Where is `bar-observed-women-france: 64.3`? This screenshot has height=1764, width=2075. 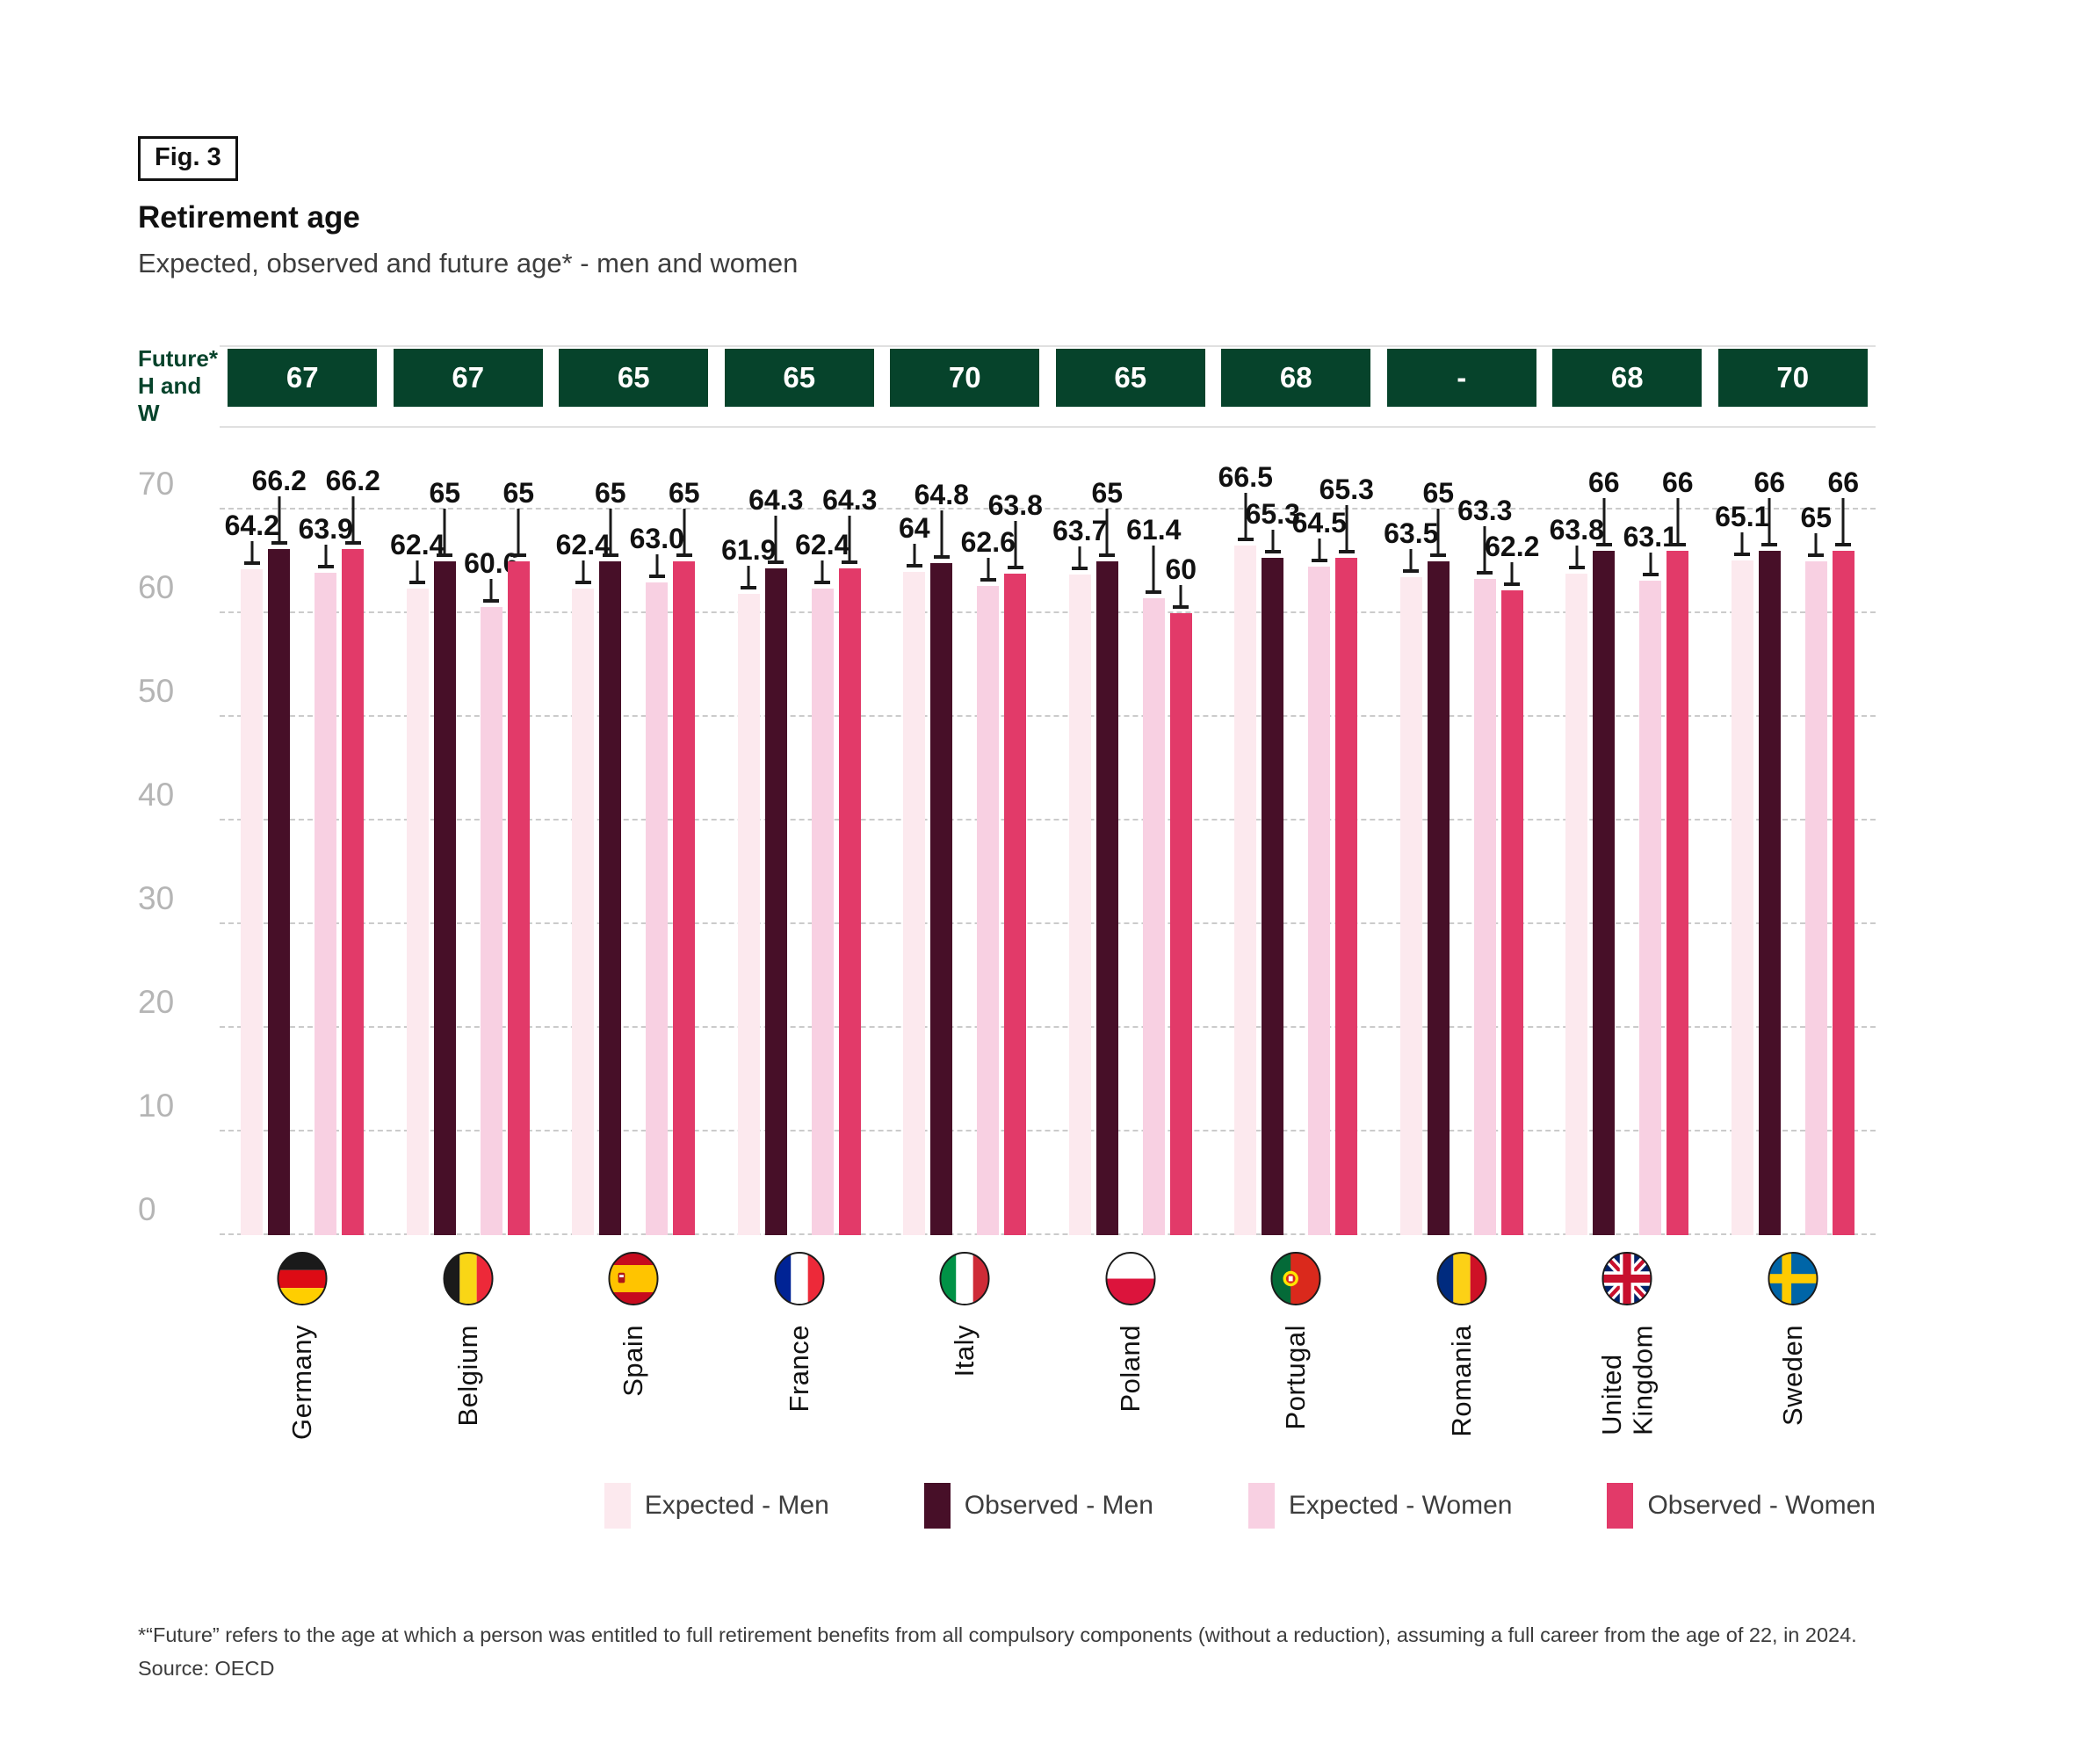 bar-observed-women-france: 64.3 is located at coordinates (849, 861).